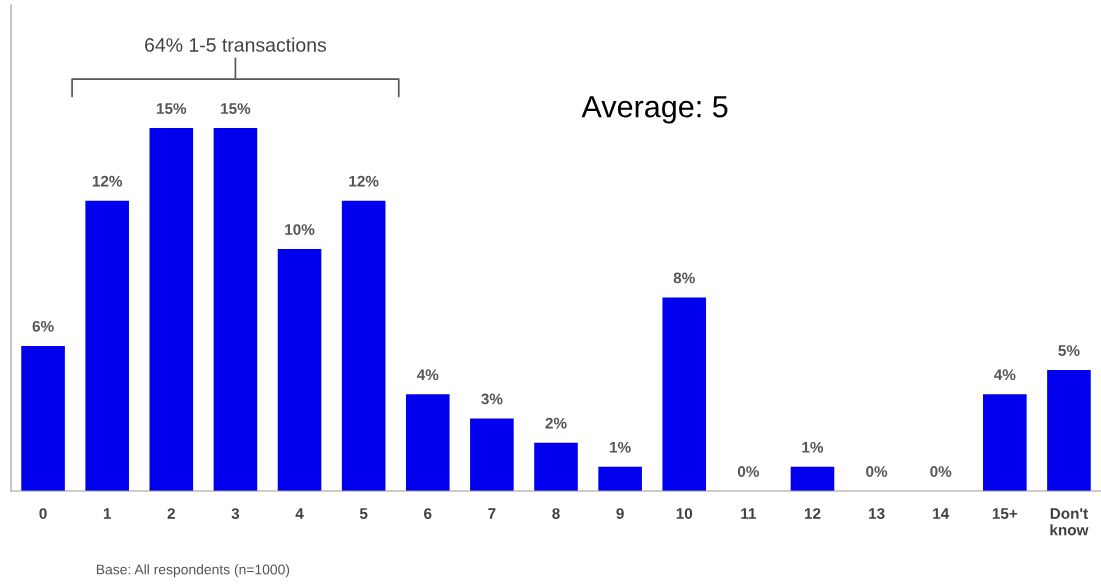 Image resolution: width=1101 pixels, height=586 pixels. I want to click on x-tick-label: 12, so click(812, 513).